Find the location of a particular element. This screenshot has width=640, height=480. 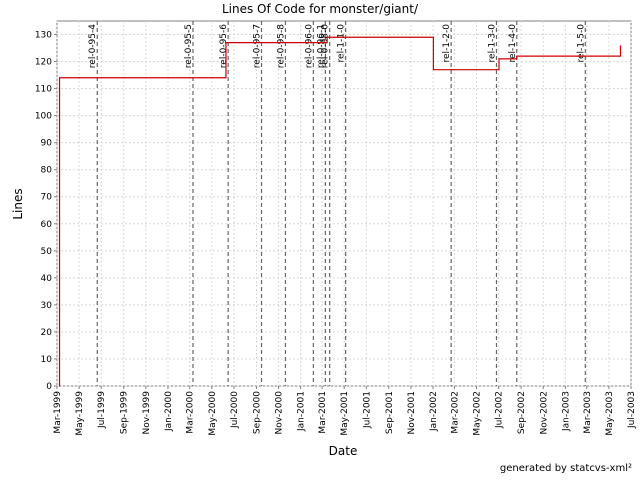

release-marker-label: rel-1-4-0 is located at coordinates (513, 43).